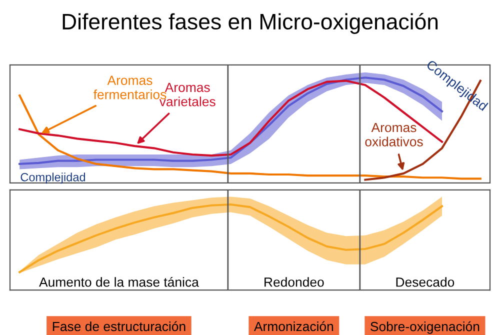 Image resolution: width=500 pixels, height=335 pixels. I want to click on annotation: Desecado, so click(425, 282).